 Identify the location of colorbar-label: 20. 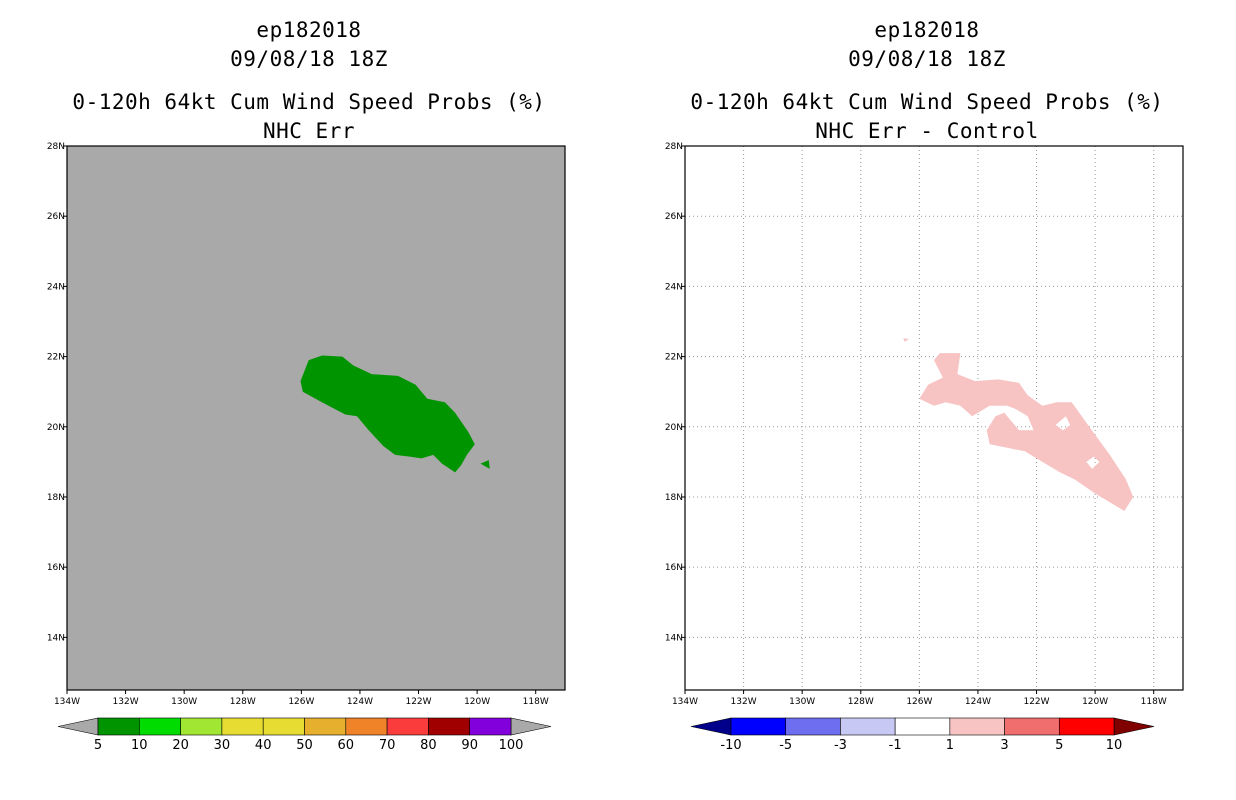
(180, 745).